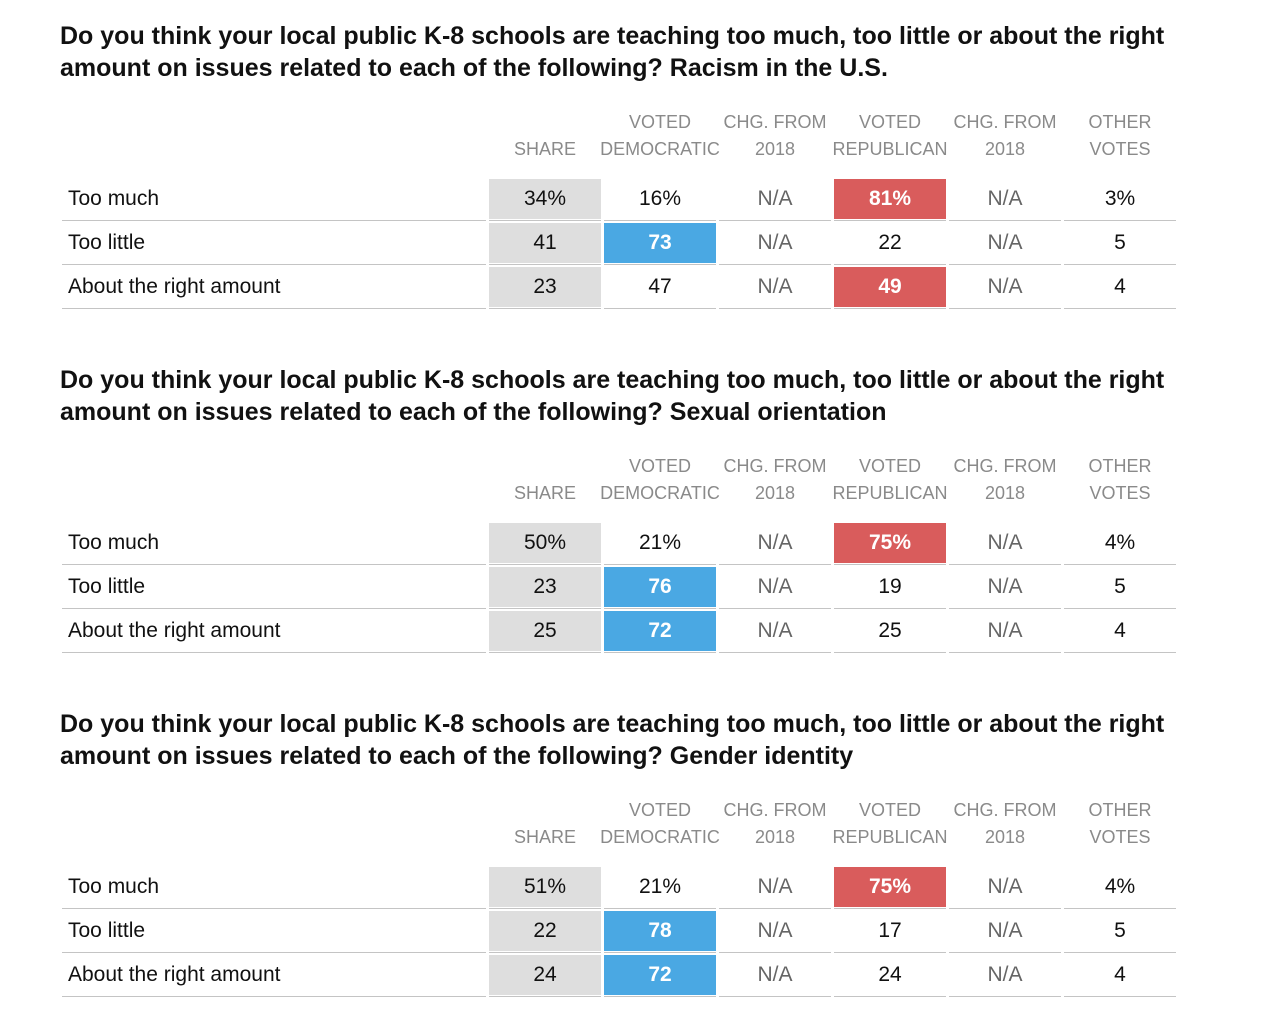  What do you see at coordinates (1120, 286) in the screenshot?
I see `cell-other-votes: 4` at bounding box center [1120, 286].